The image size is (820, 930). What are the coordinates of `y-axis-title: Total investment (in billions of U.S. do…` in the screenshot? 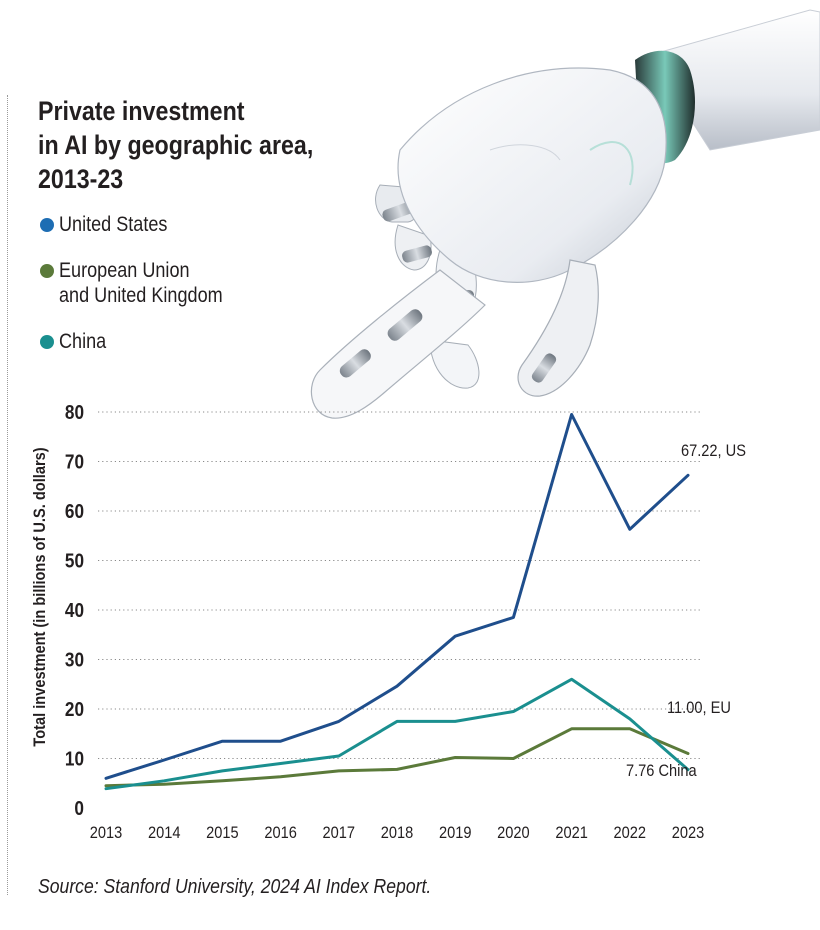 It's located at (40, 596).